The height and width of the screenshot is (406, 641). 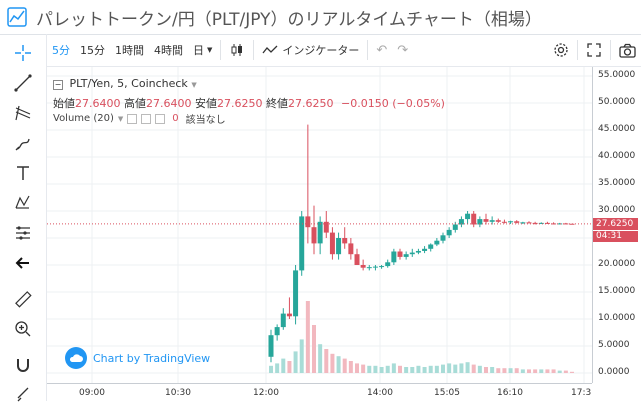 What do you see at coordinates (152, 358) in the screenshot?
I see `watermark-text: Chart by TradingView` at bounding box center [152, 358].